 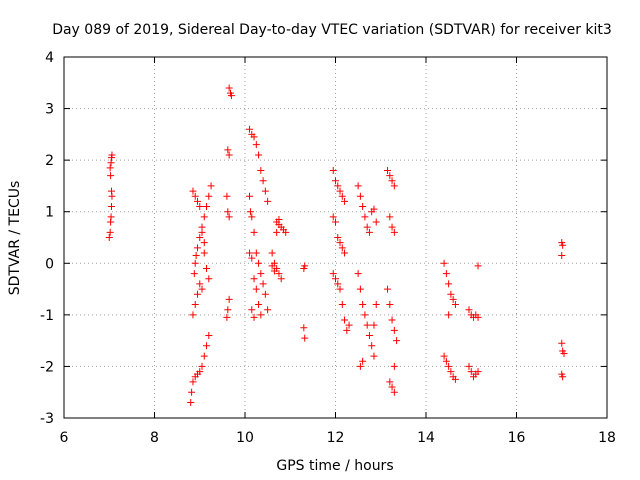 What do you see at coordinates (517, 438) in the screenshot?
I see `x-tick-label: 16` at bounding box center [517, 438].